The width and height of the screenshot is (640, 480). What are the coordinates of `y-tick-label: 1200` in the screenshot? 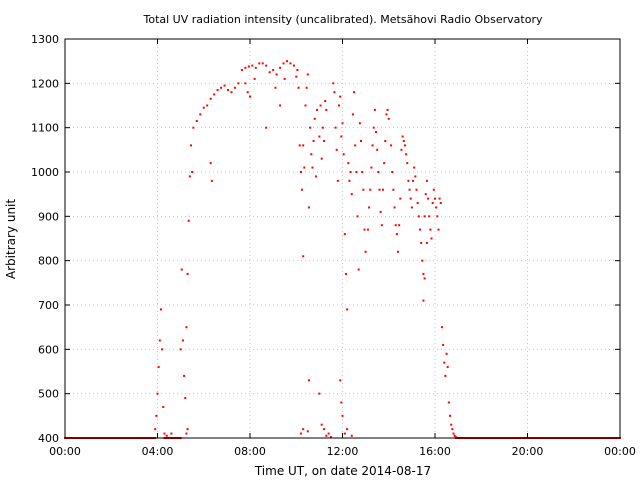 It's located at (45, 83).